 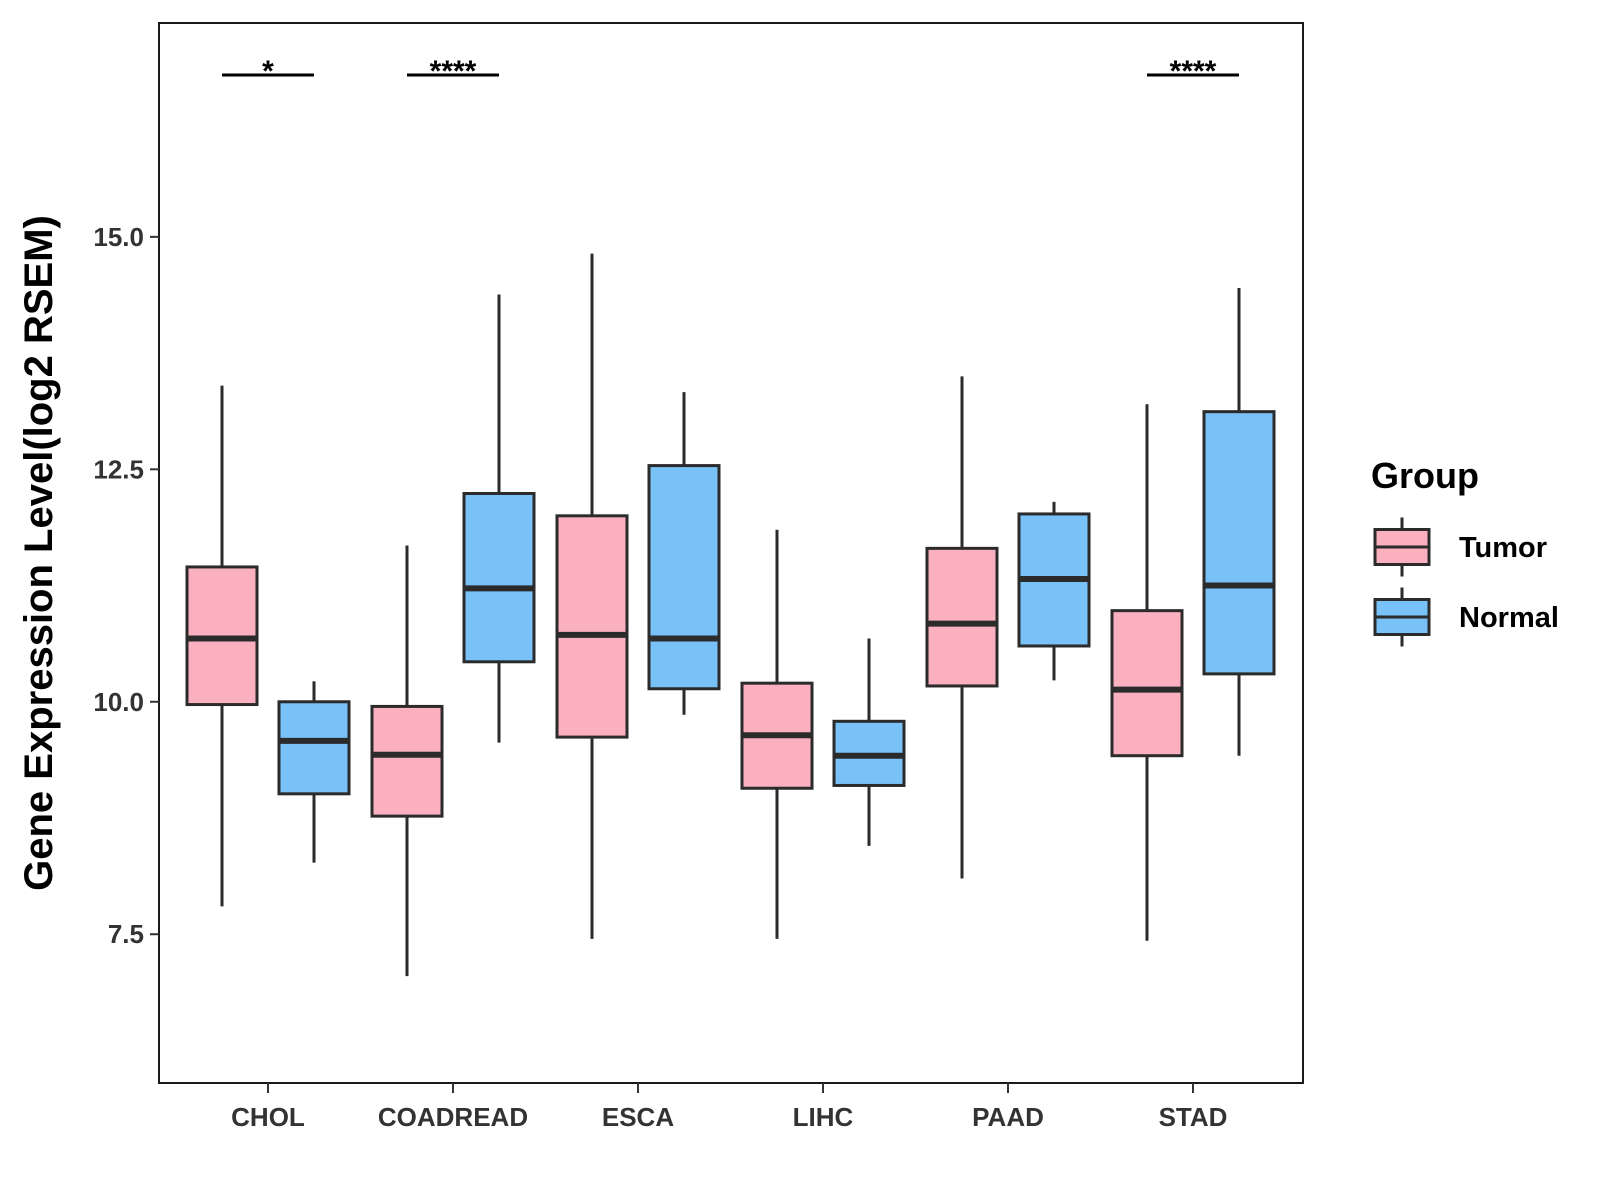 I want to click on significance-label-stad: ****, so click(x=1193, y=71).